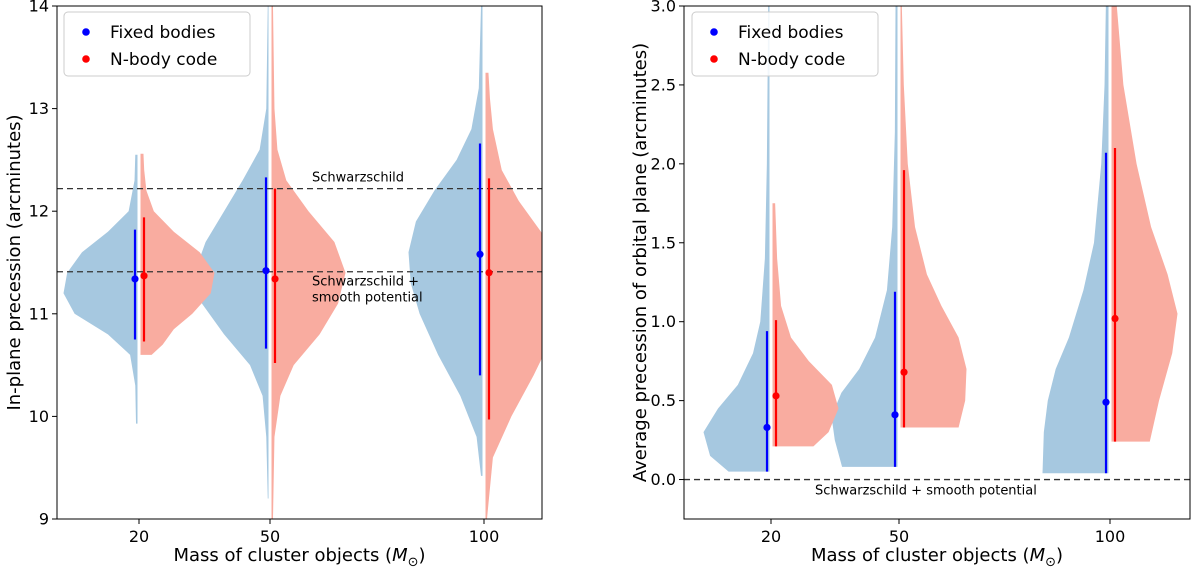 The height and width of the screenshot is (570, 1200). Describe the element at coordinates (358, 178) in the screenshot. I see `reference-line-label: Schwarzschild` at that location.